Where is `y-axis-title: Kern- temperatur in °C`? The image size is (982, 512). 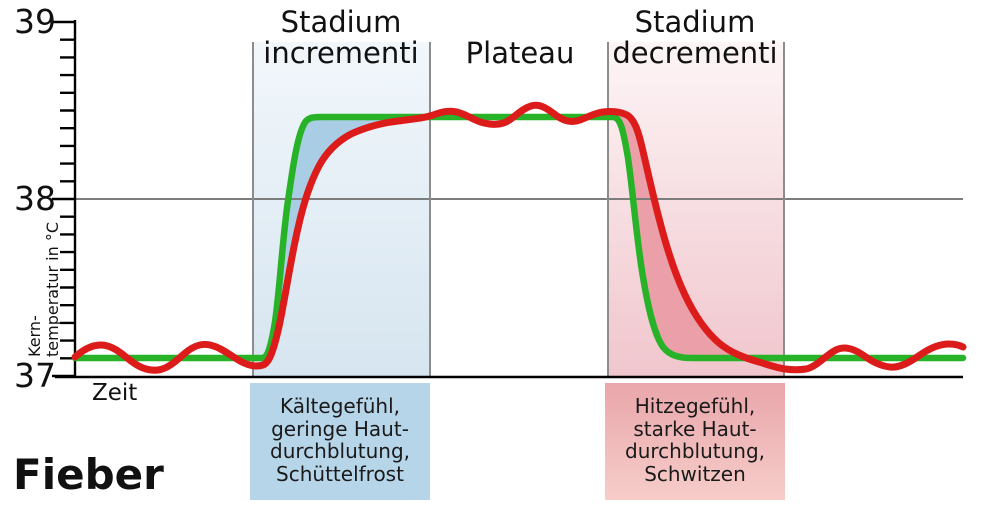
y-axis-title: Kern- temperatur in °C is located at coordinates (43, 284).